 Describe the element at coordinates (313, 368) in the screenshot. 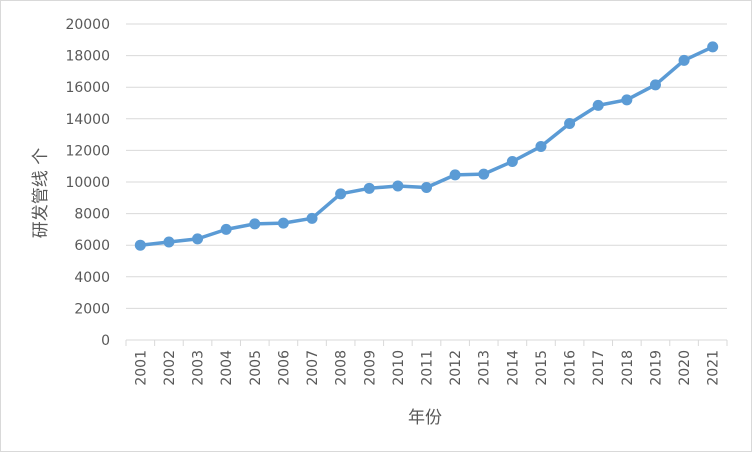

I see `x-tick-label: 2007` at that location.